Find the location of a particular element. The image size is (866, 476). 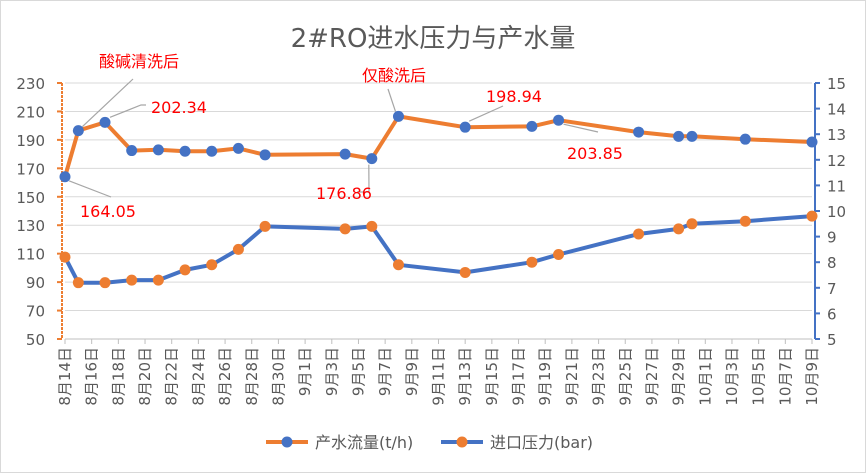

x-tick-label: 9月13日 is located at coordinates (465, 376).